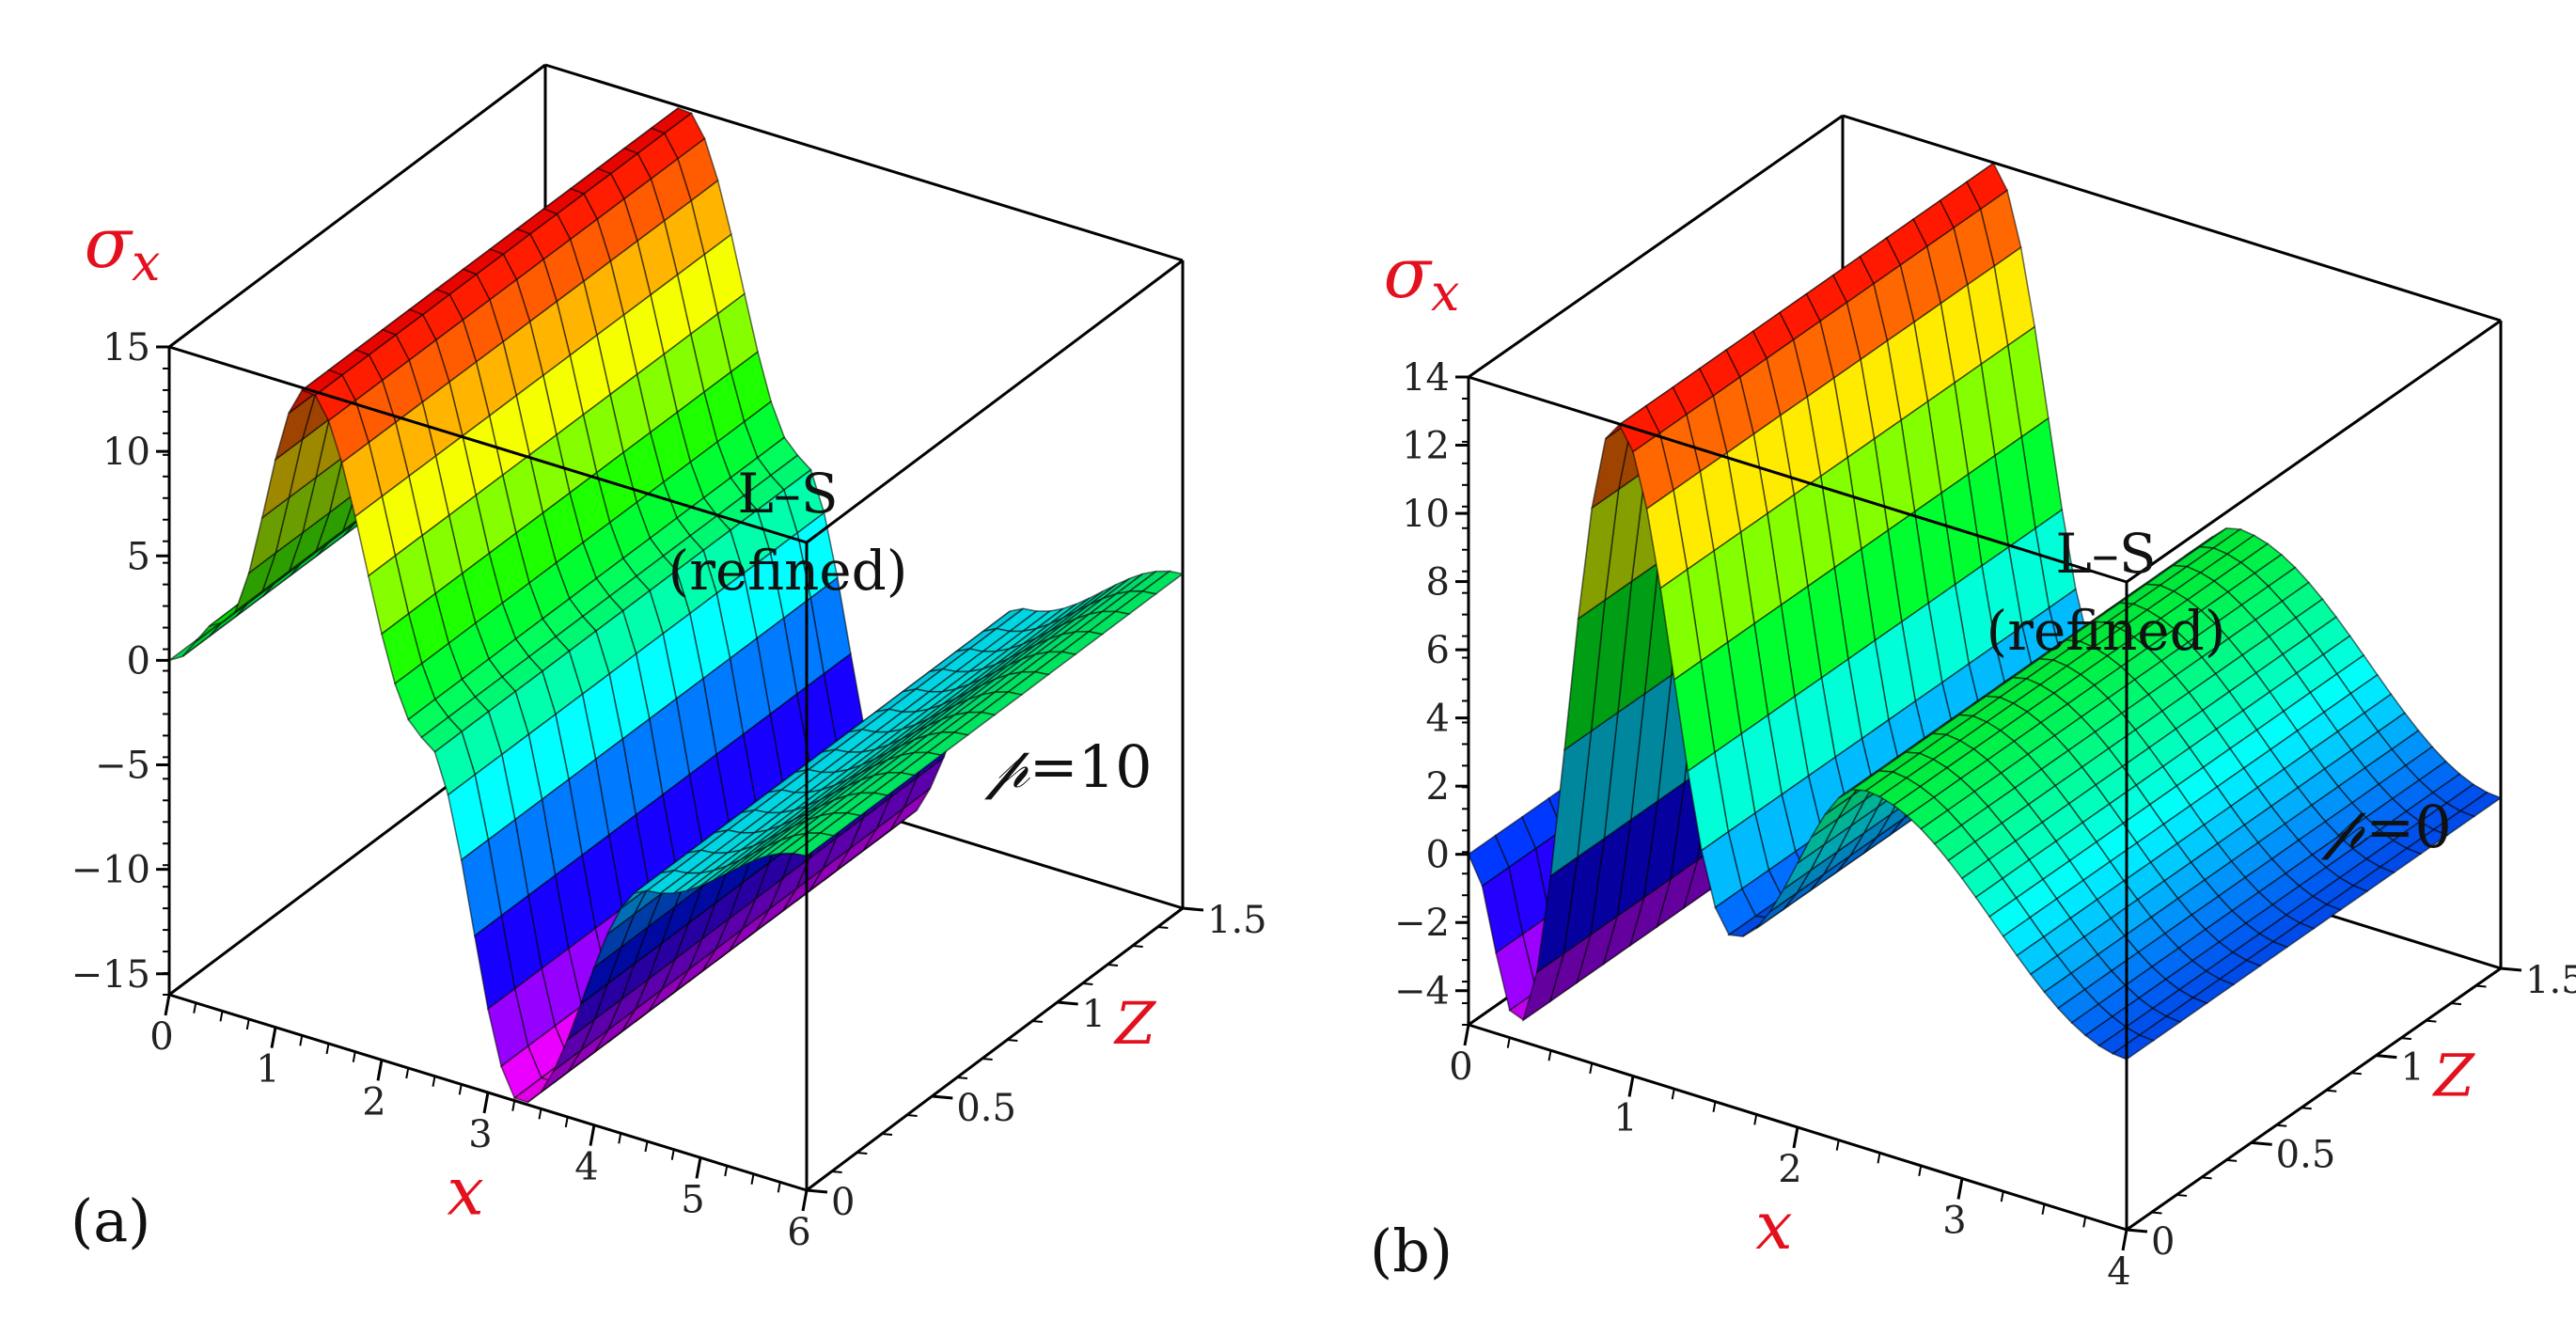  What do you see at coordinates (1460, 1067) in the screenshot?
I see `x-tick-label: 0` at bounding box center [1460, 1067].